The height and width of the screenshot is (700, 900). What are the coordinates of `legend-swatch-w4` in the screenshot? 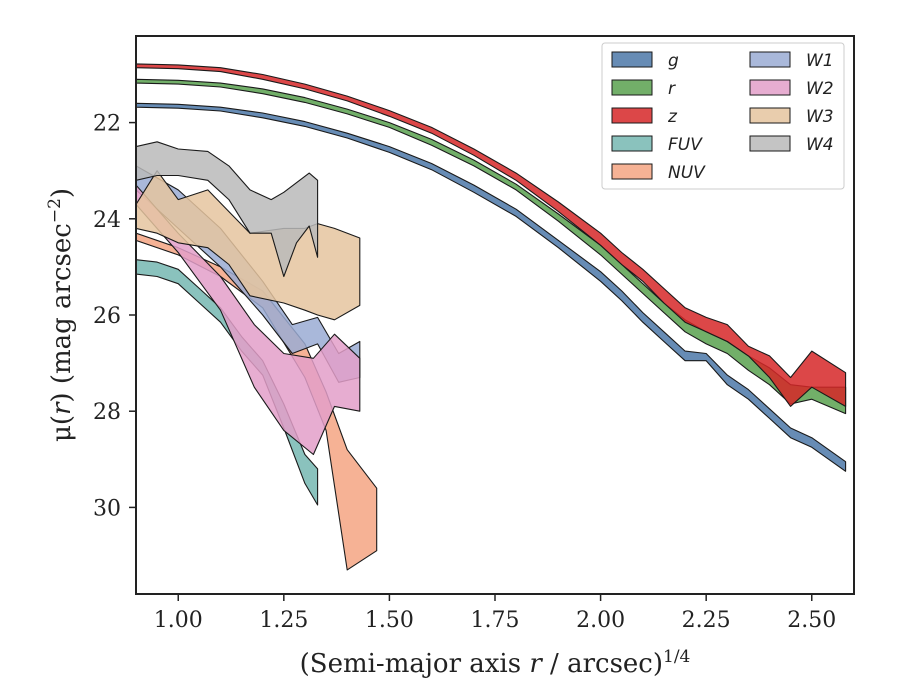 It's located at (770, 143).